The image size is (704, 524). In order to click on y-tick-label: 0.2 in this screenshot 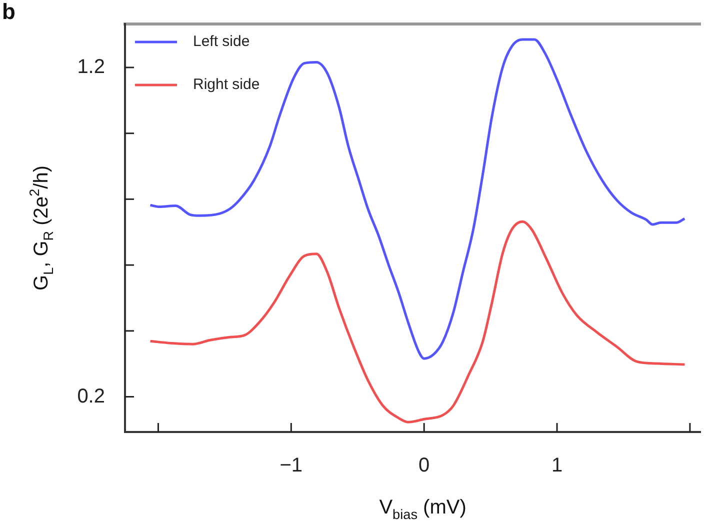, I will do `click(91, 396)`.